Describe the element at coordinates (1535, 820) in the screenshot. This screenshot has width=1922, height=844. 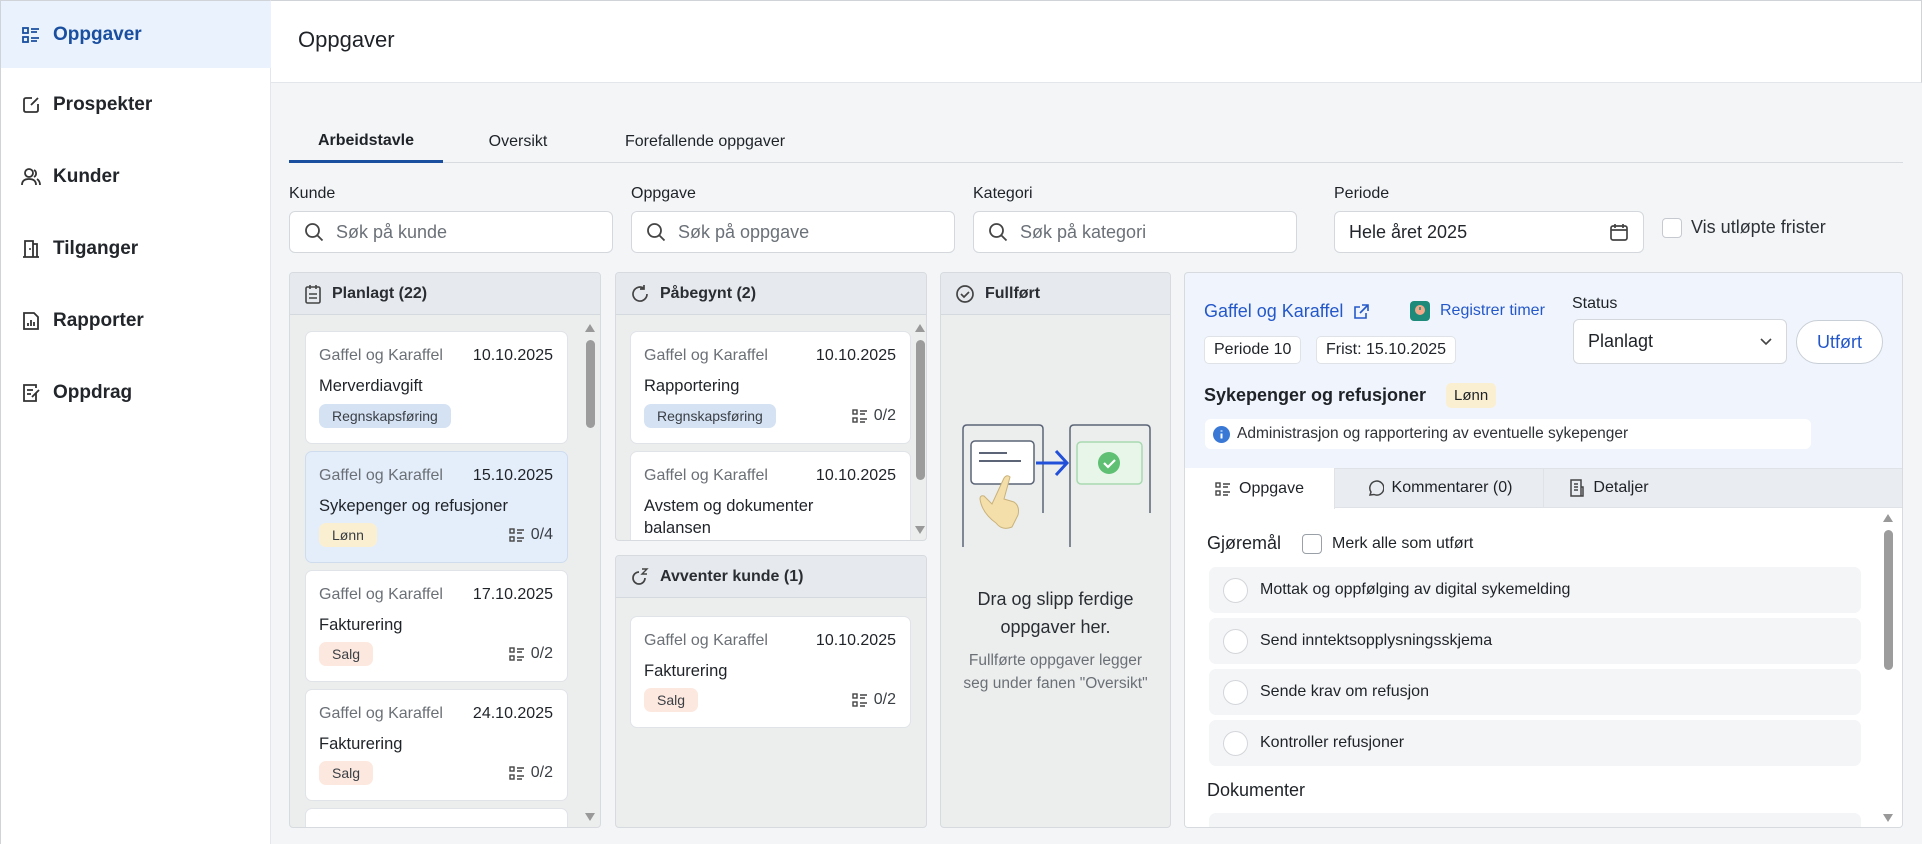
I see `document-item-partial` at that location.